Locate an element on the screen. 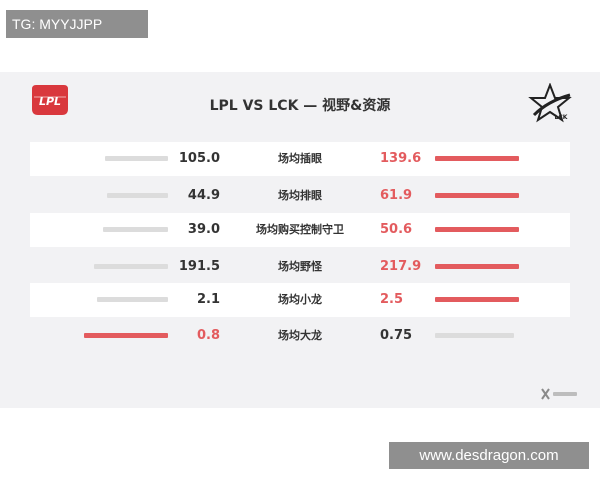 This screenshot has height=480, width=600. svg-text: LPL is located at coordinates (50, 101).